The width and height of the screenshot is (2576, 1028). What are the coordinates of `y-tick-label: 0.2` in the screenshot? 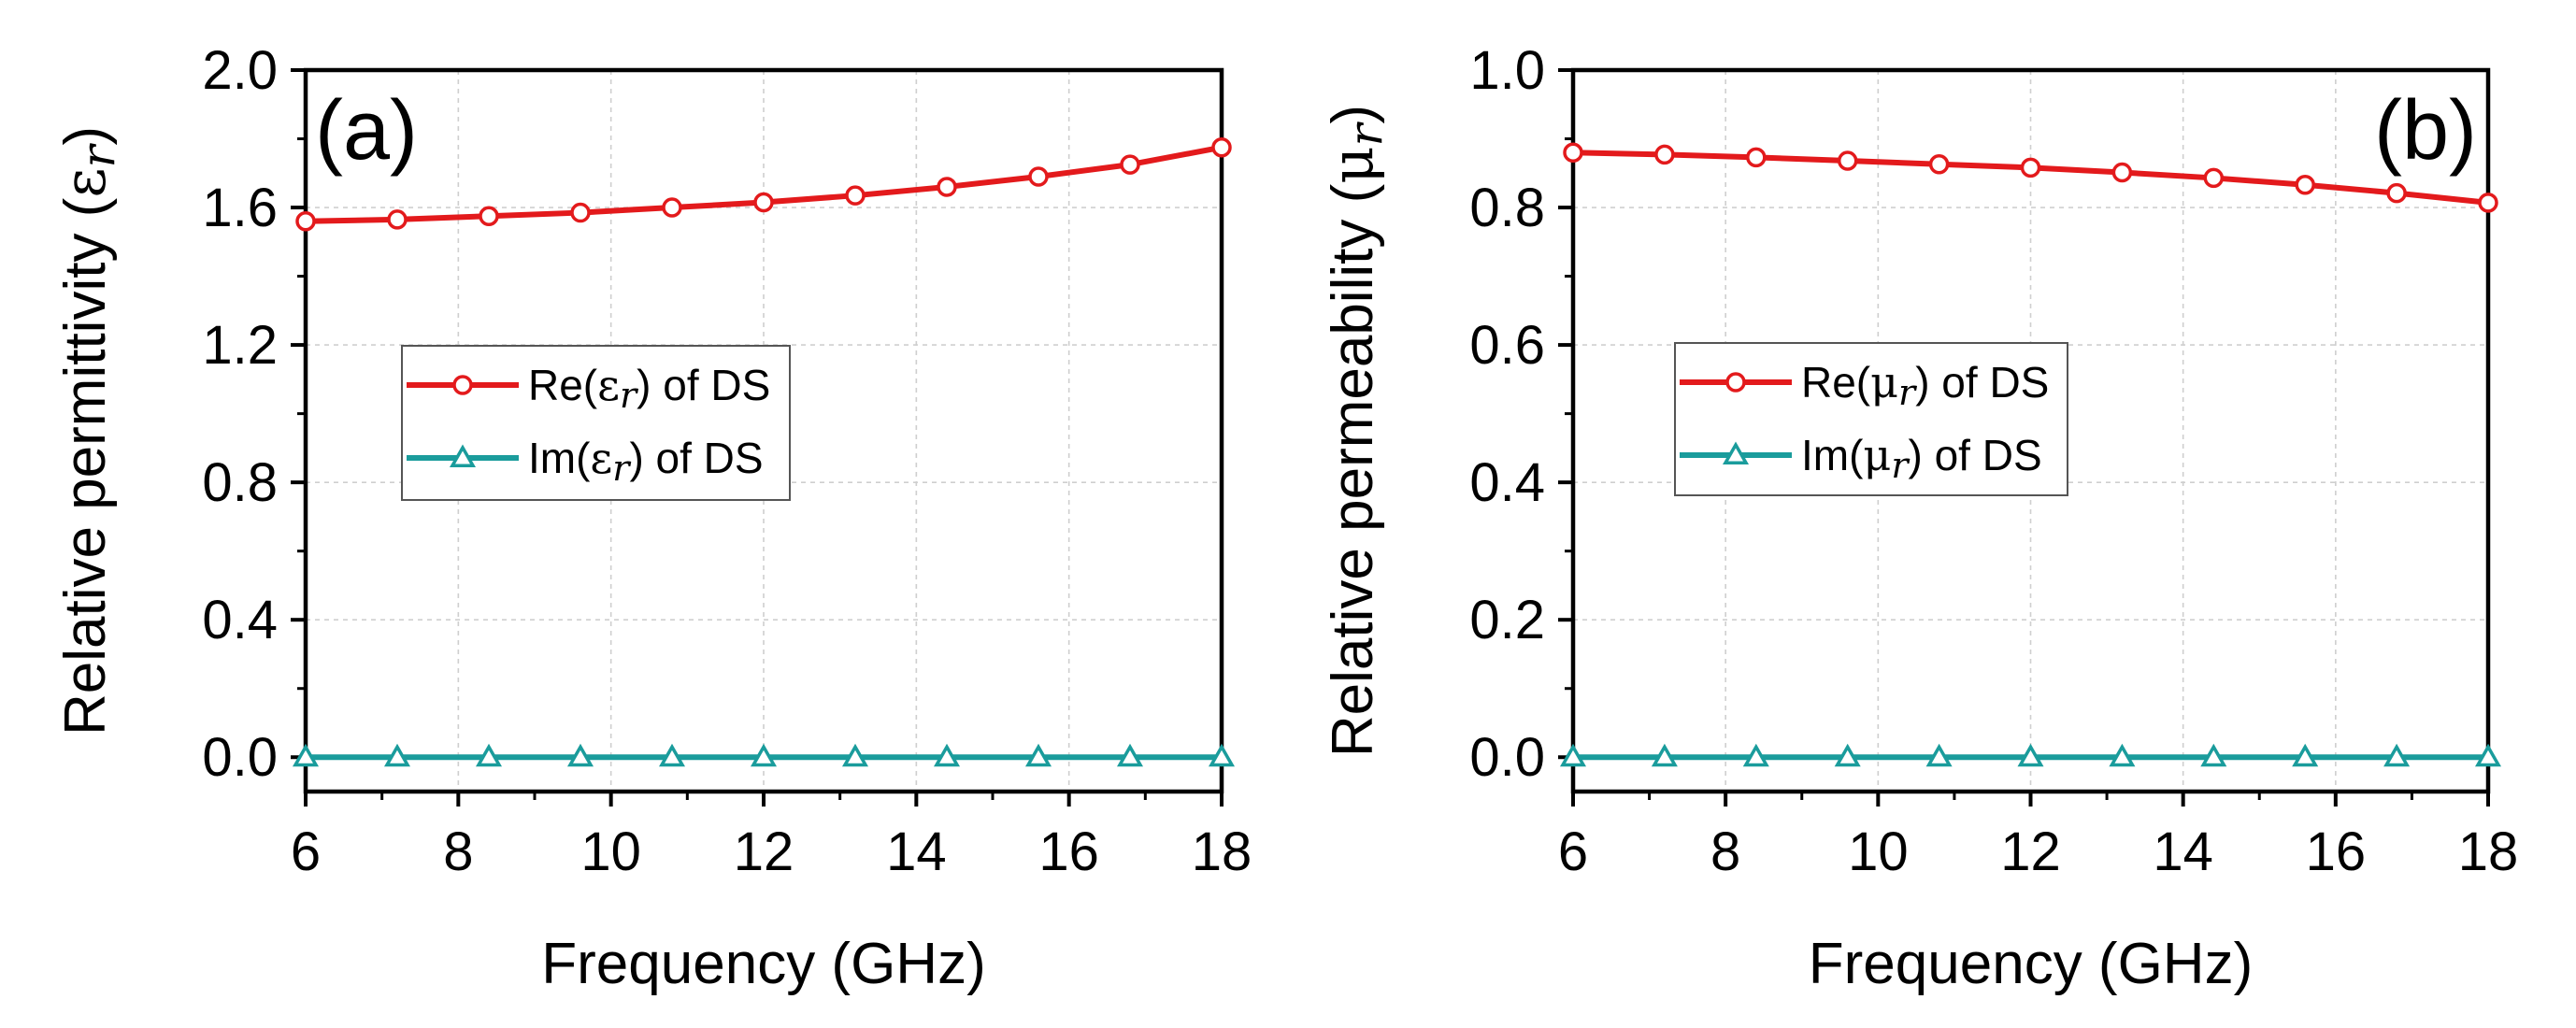 It's located at (1507, 620).